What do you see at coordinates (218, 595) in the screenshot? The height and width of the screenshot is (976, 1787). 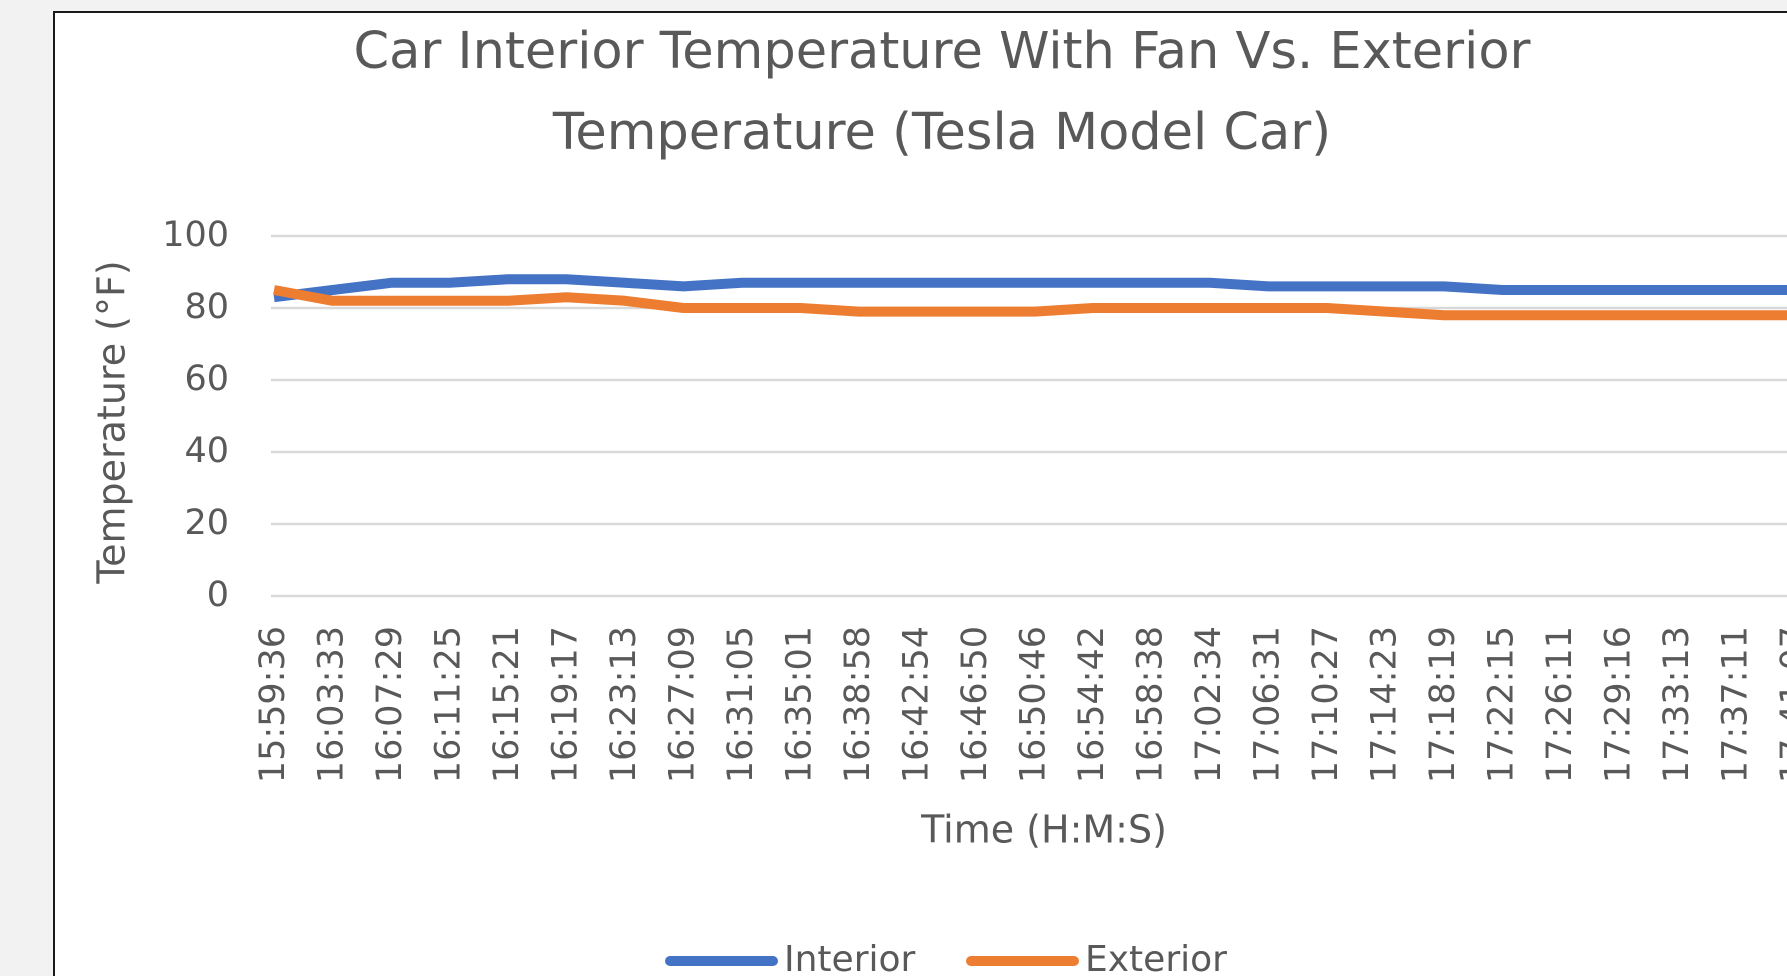 I see `y-tick-label: 0` at bounding box center [218, 595].